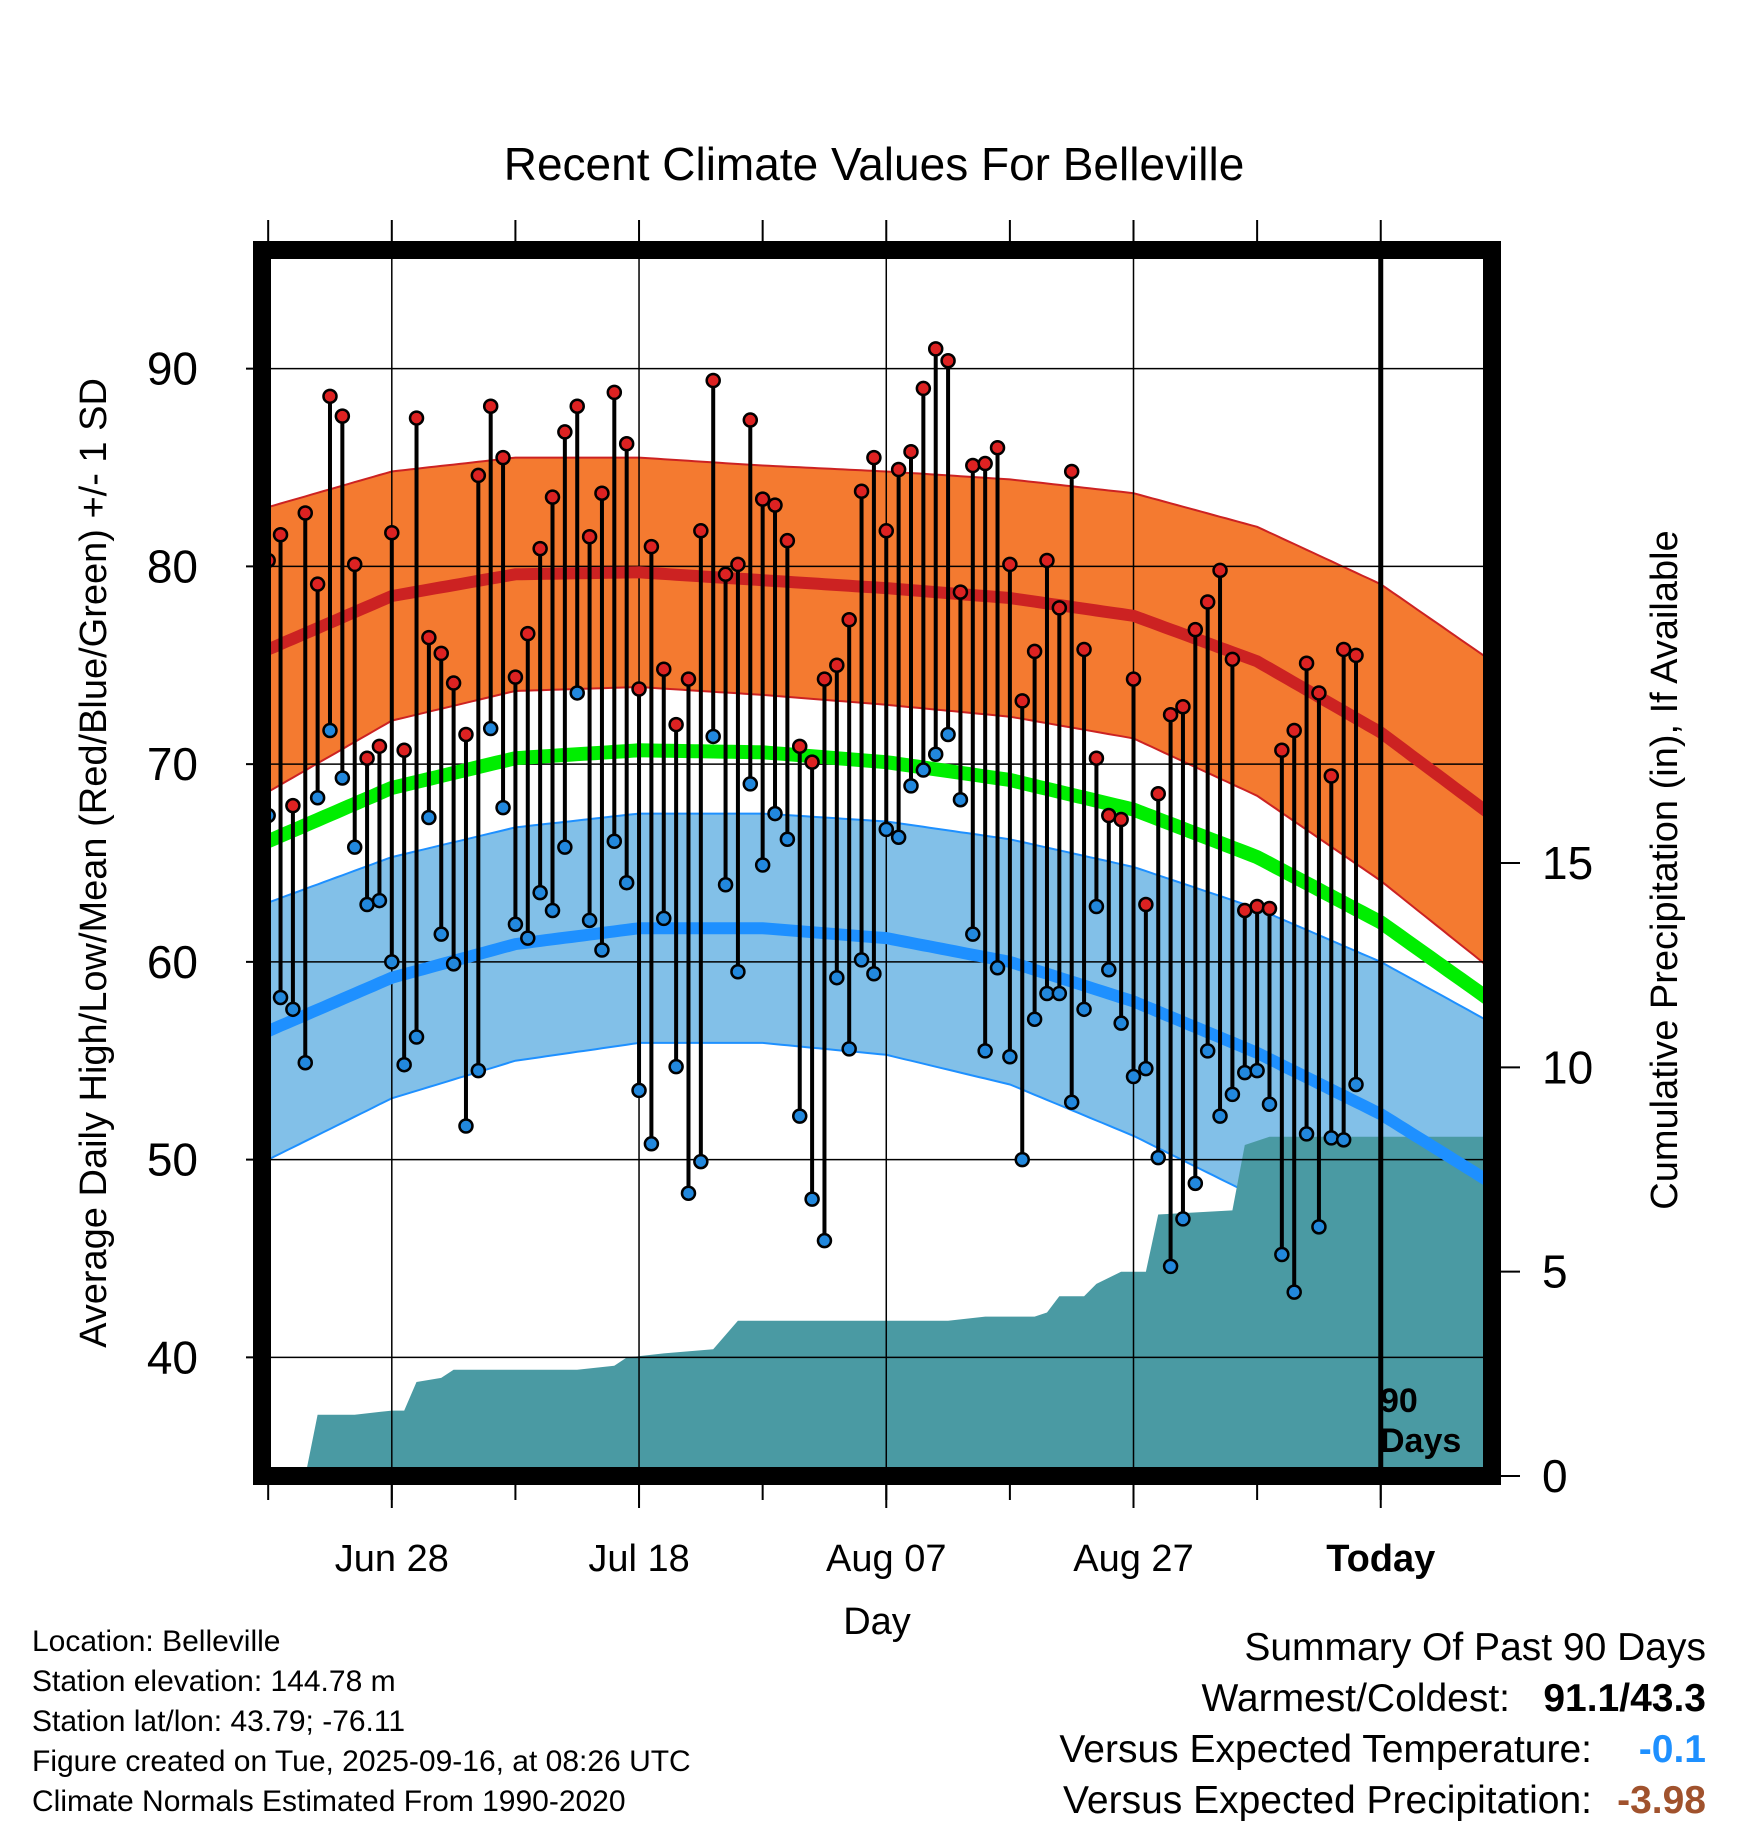  What do you see at coordinates (1555, 1476) in the screenshot?
I see `y2-tick-label-0: 0` at bounding box center [1555, 1476].